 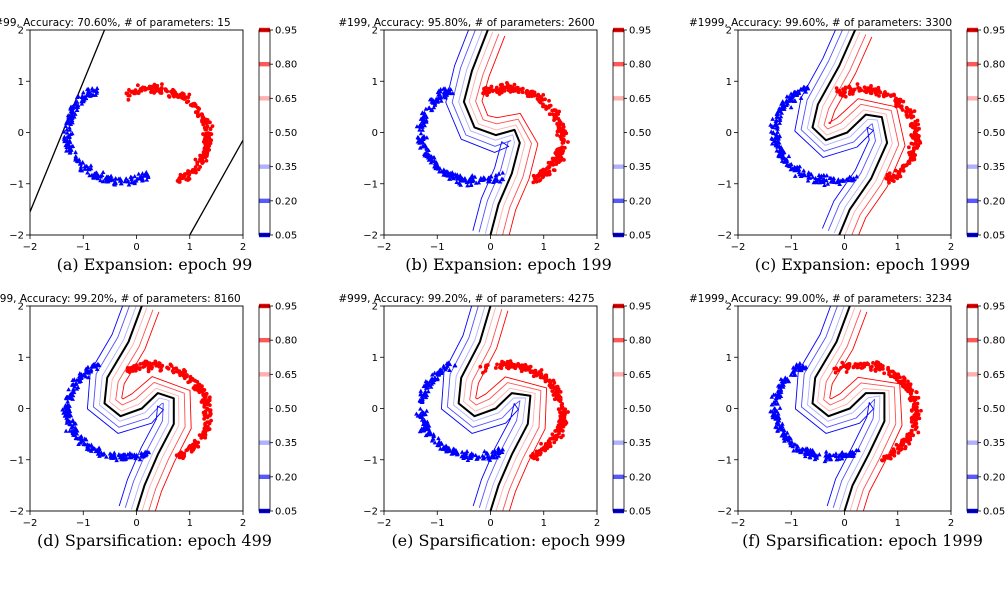 I want to click on colorbar-tick-label: 0.20, so click(x=994, y=201).